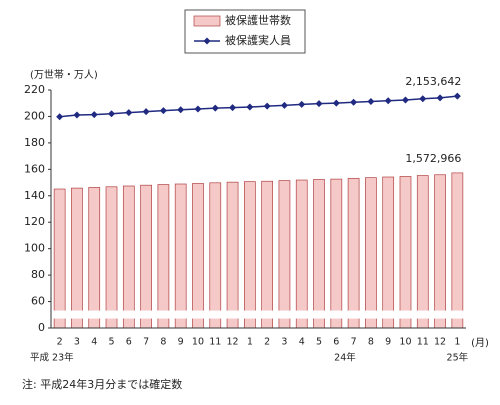 This screenshot has height=405, width=500. I want to click on y-tick-label: 60, so click(38, 301).